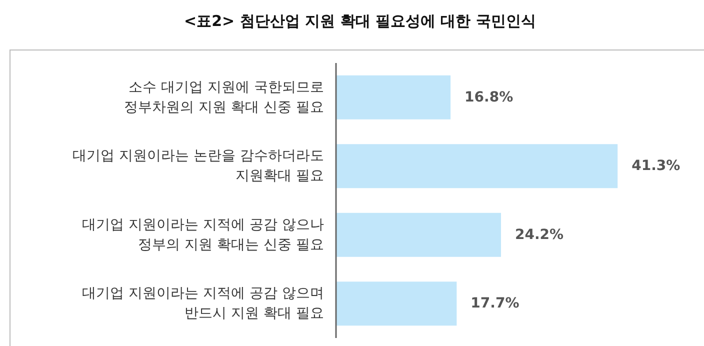 The image size is (704, 346). I want to click on y-tick-label: 소수 대기업 지원에 국한되므로 정부차원의 지원 확대 신중 필요, so click(224, 97).